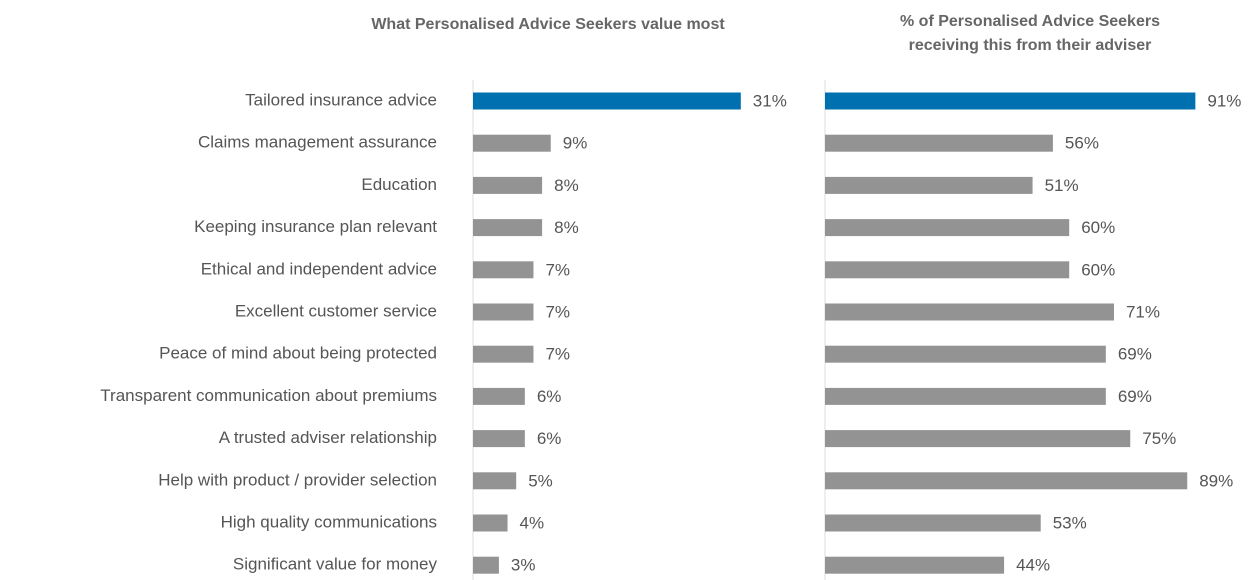 Image resolution: width=1257 pixels, height=580 pixels. What do you see at coordinates (1030, 45) in the screenshot?
I see `chart-title: receiving this from their adviser` at bounding box center [1030, 45].